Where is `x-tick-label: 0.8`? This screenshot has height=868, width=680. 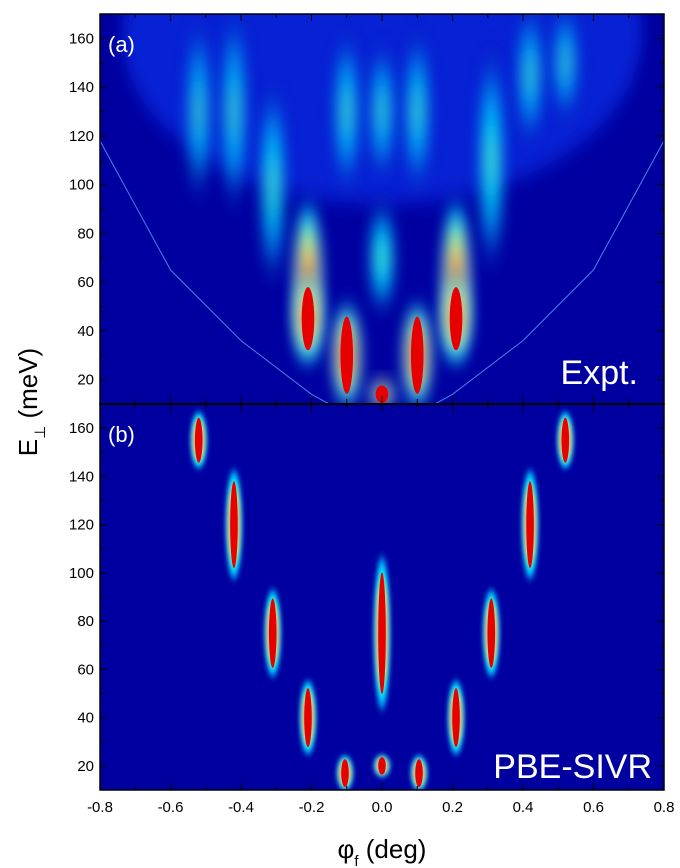 x-tick-label: 0.8 is located at coordinates (664, 807).